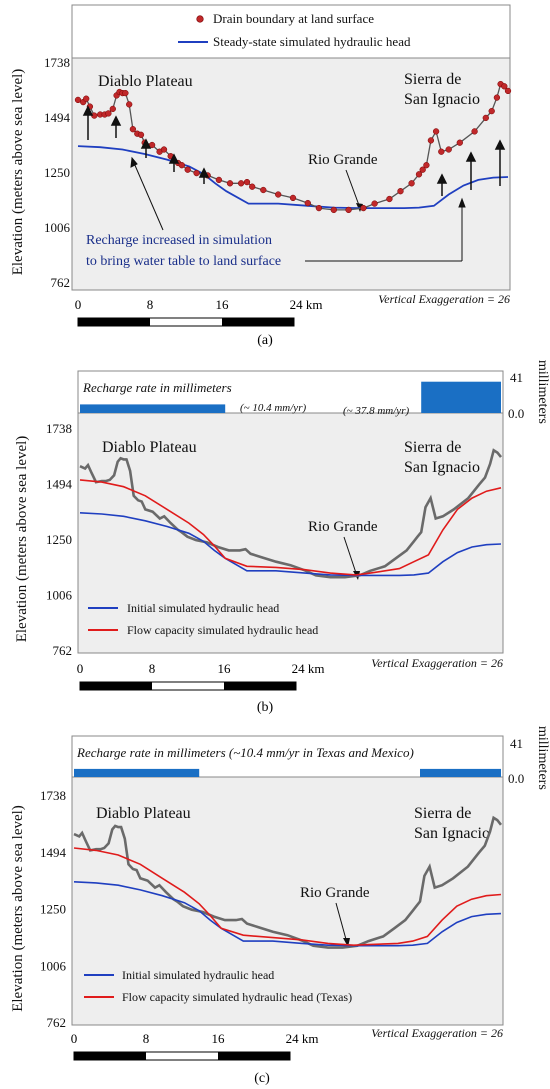 The width and height of the screenshot is (550, 1089). Describe the element at coordinates (376, 411) in the screenshot. I see `panel-b-recharge-high: (~ 37.8 mm/yr)` at that location.